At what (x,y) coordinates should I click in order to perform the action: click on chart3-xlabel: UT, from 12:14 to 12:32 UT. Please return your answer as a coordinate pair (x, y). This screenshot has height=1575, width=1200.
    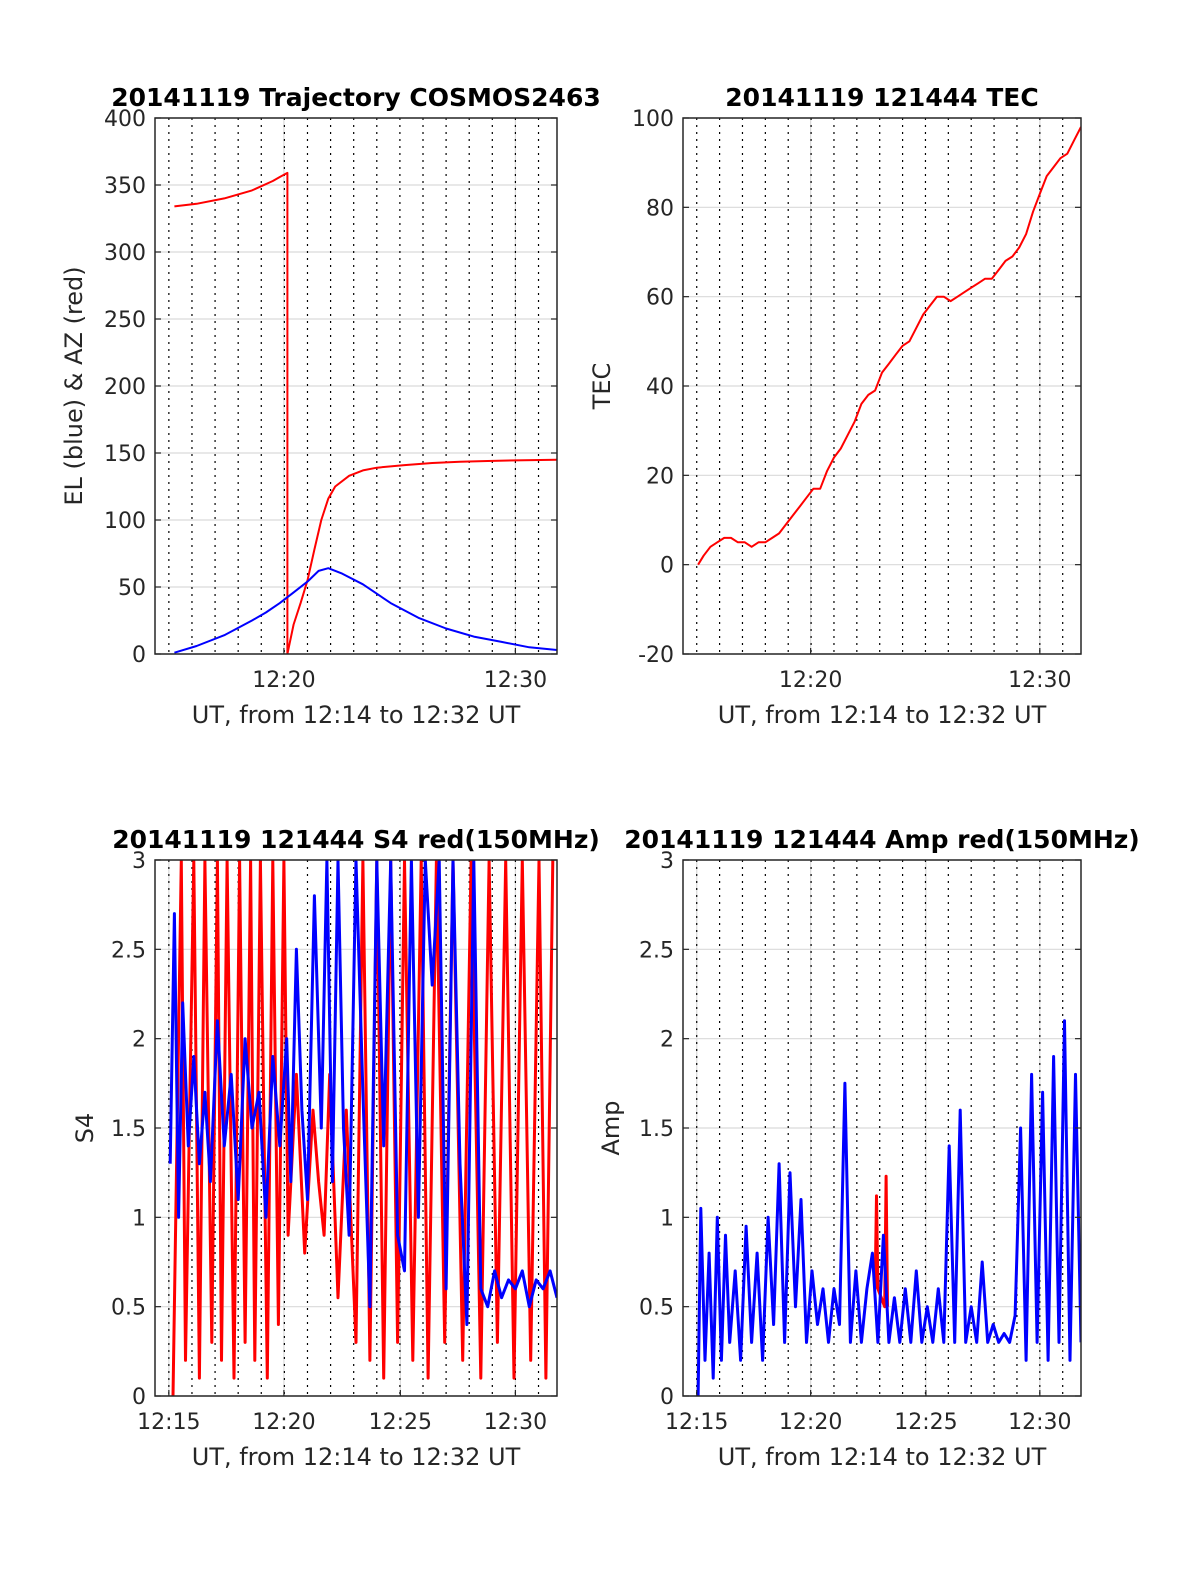
    Looking at the image, I should click on (356, 1457).